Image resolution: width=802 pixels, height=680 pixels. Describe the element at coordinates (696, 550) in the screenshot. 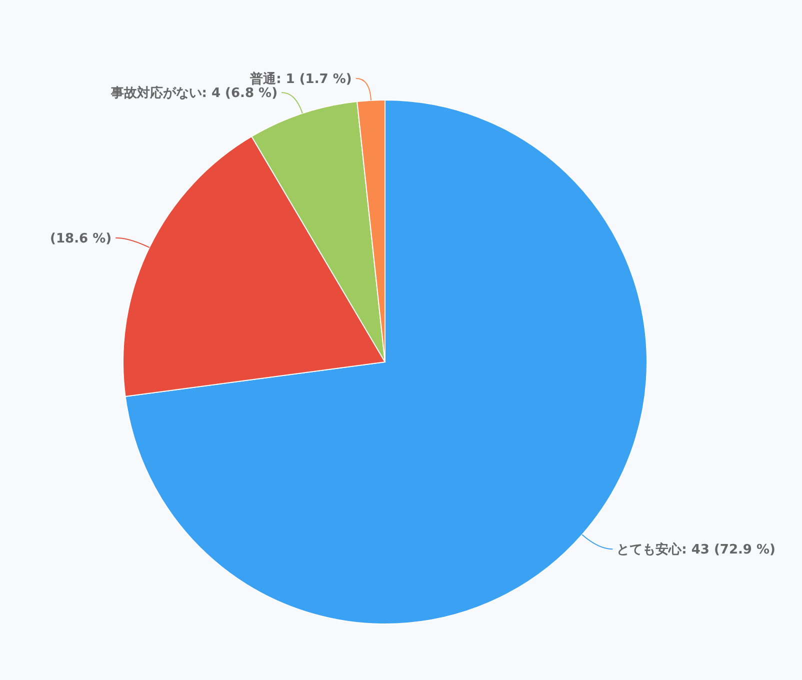

I see `slice-label: とても安心: 43 (72.9 %)` at that location.